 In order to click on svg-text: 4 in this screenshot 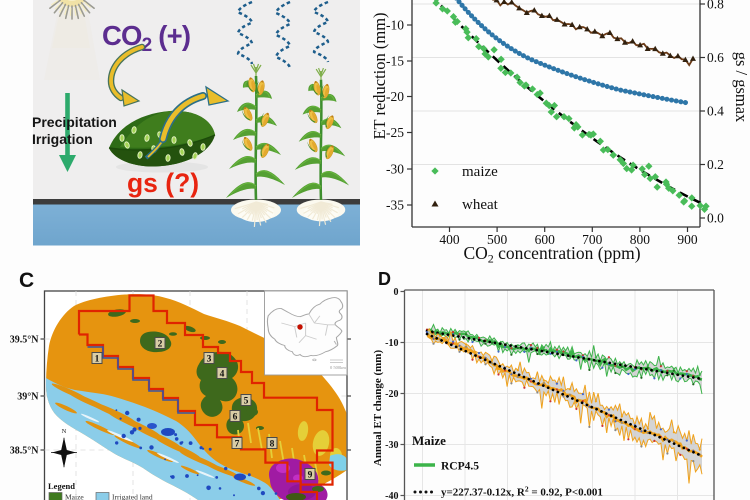, I will do `click(222, 375)`.